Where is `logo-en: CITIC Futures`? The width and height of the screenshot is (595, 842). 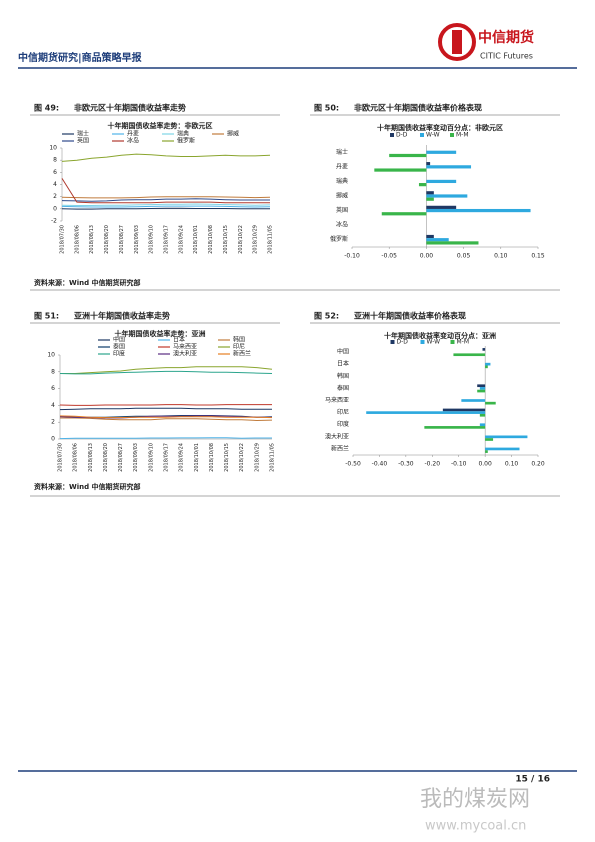 logo-en: CITIC Futures is located at coordinates (506, 56).